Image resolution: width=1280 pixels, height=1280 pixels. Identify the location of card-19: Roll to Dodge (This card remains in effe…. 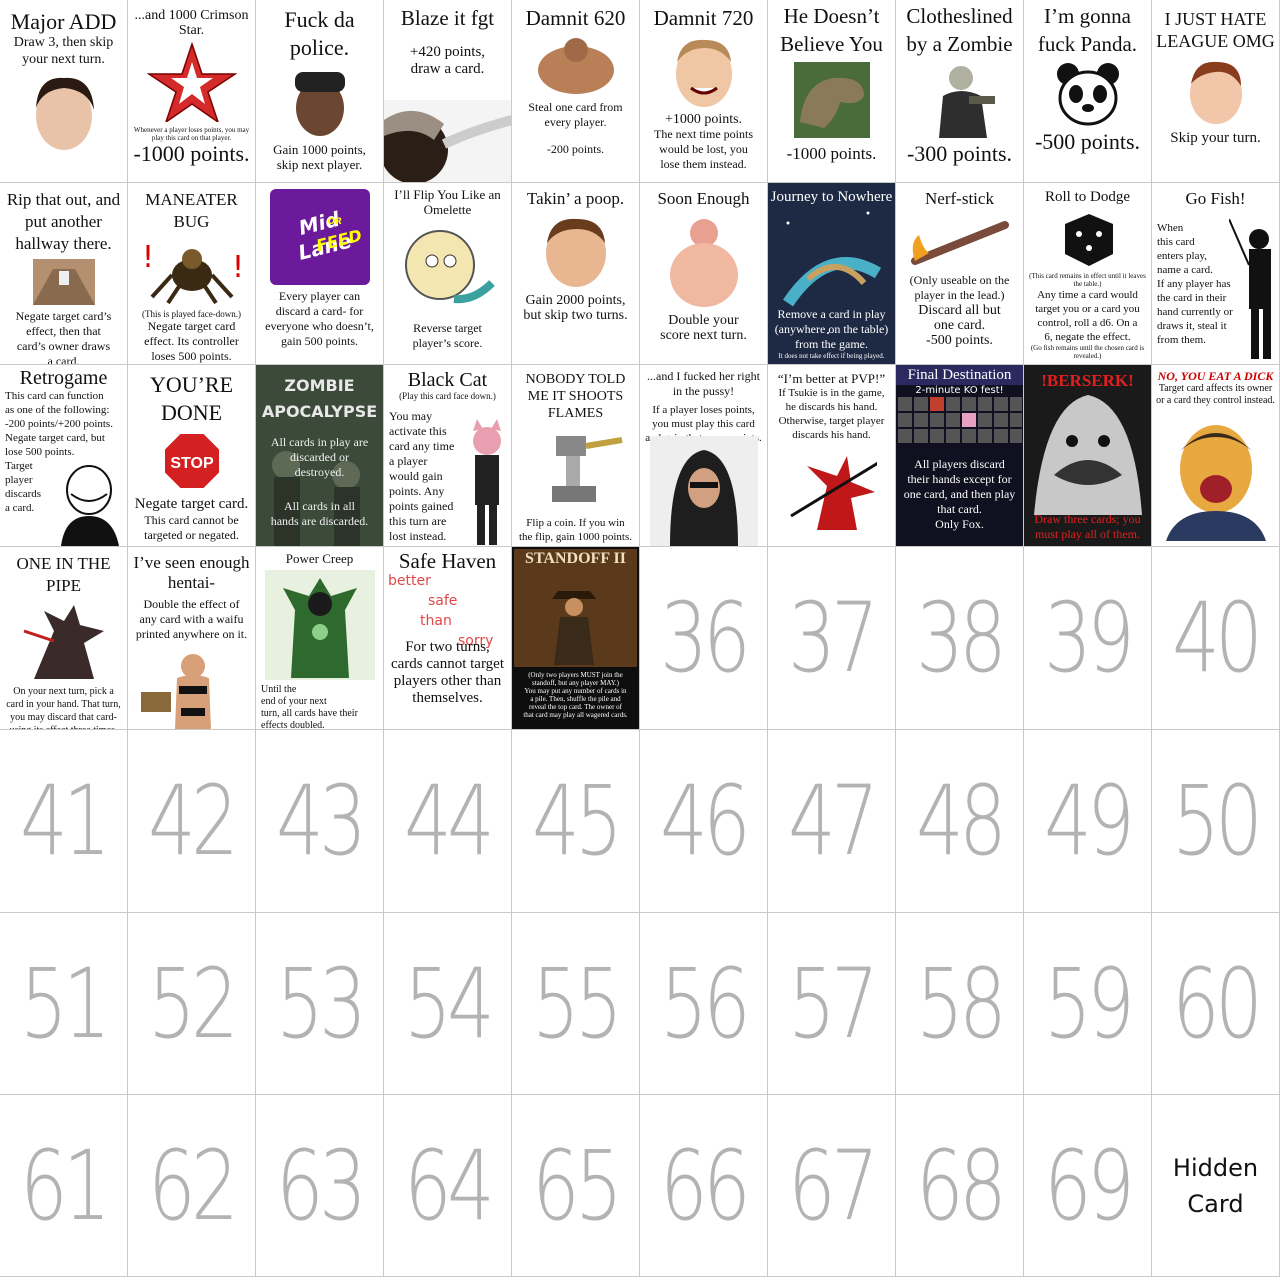
(1088, 274).